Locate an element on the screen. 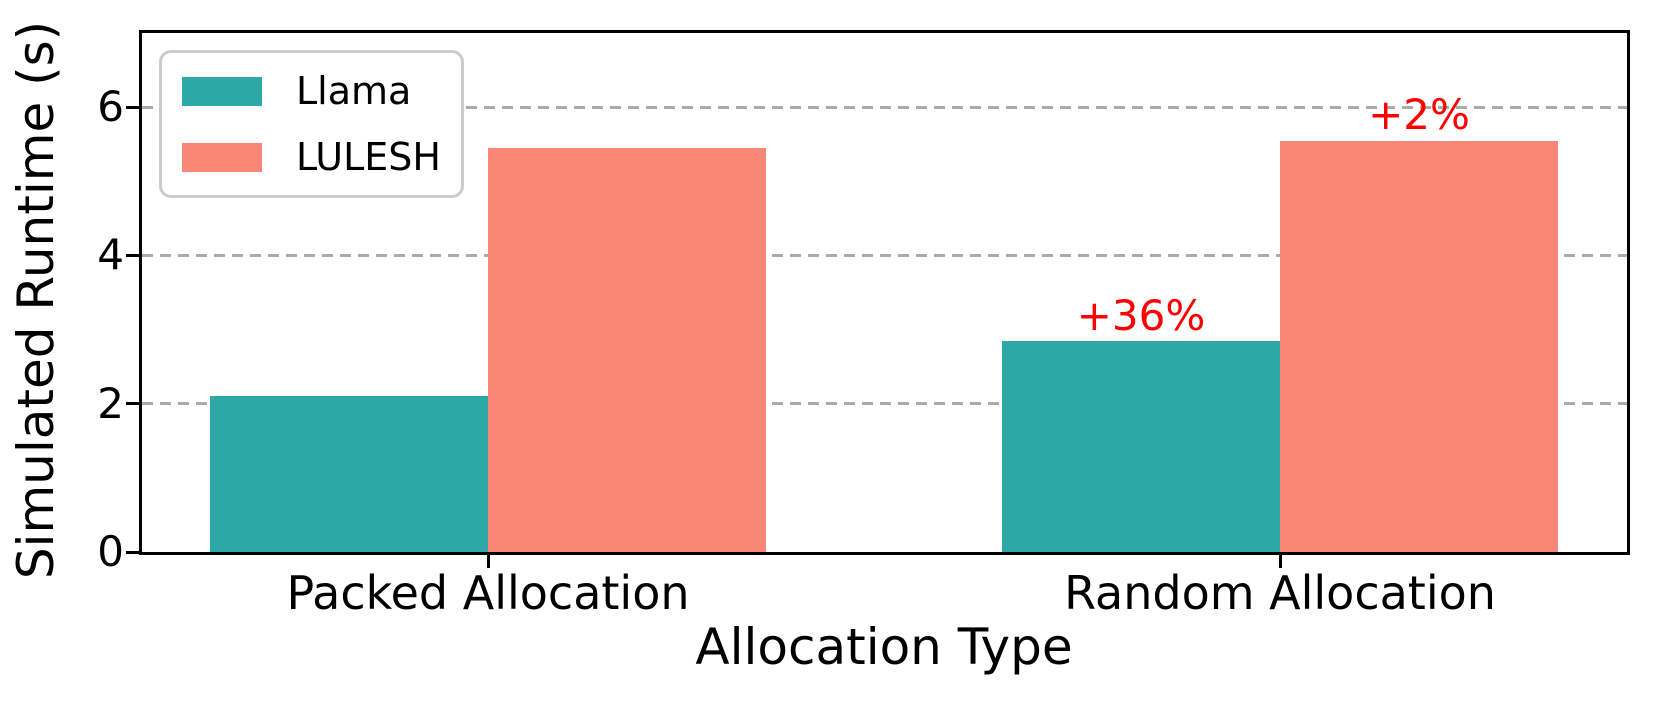 The image size is (1661, 712). x-tick-label: Packed Allocation is located at coordinates (488, 593).